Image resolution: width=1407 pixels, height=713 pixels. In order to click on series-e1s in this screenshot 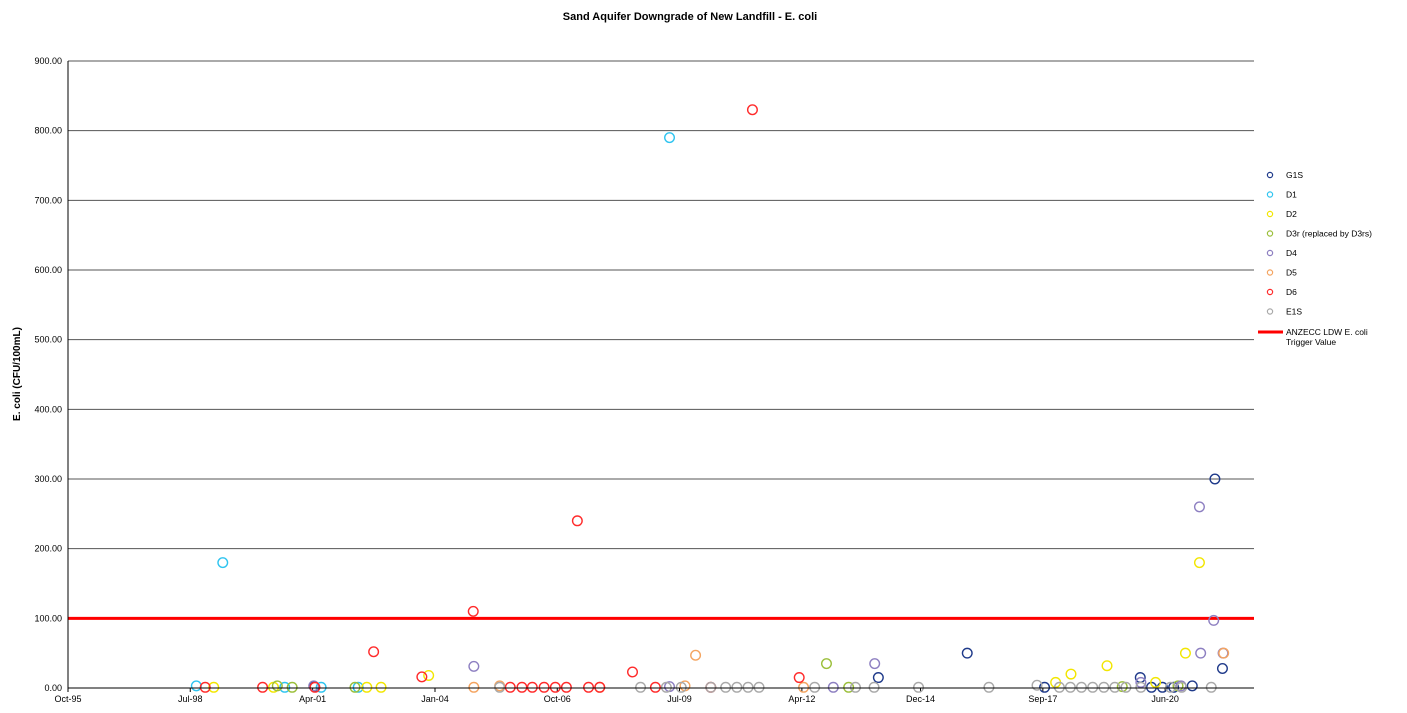, I will do `click(855, 686)`.